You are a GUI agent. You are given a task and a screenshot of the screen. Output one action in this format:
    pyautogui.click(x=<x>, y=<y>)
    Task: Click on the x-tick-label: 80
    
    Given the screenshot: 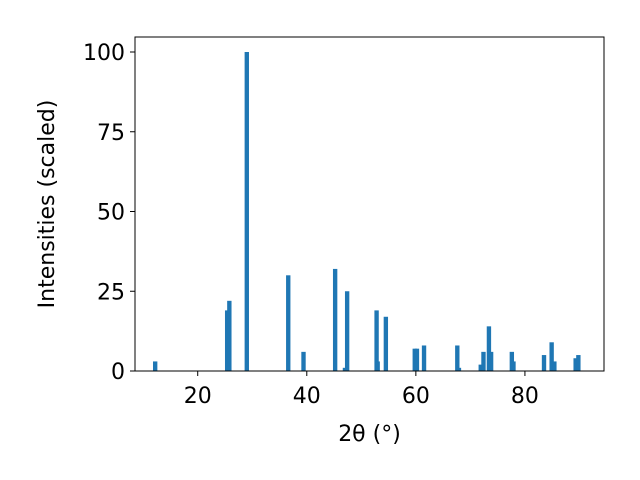 What is the action you would take?
    pyautogui.click(x=525, y=396)
    